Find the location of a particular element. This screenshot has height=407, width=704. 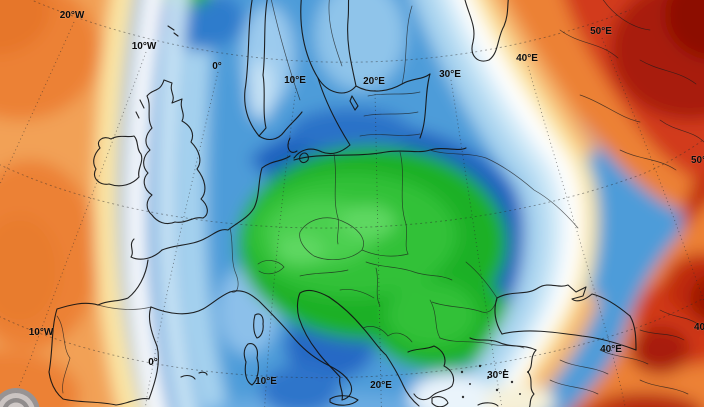

grid-label-top-10e: 10°E is located at coordinates (295, 80).